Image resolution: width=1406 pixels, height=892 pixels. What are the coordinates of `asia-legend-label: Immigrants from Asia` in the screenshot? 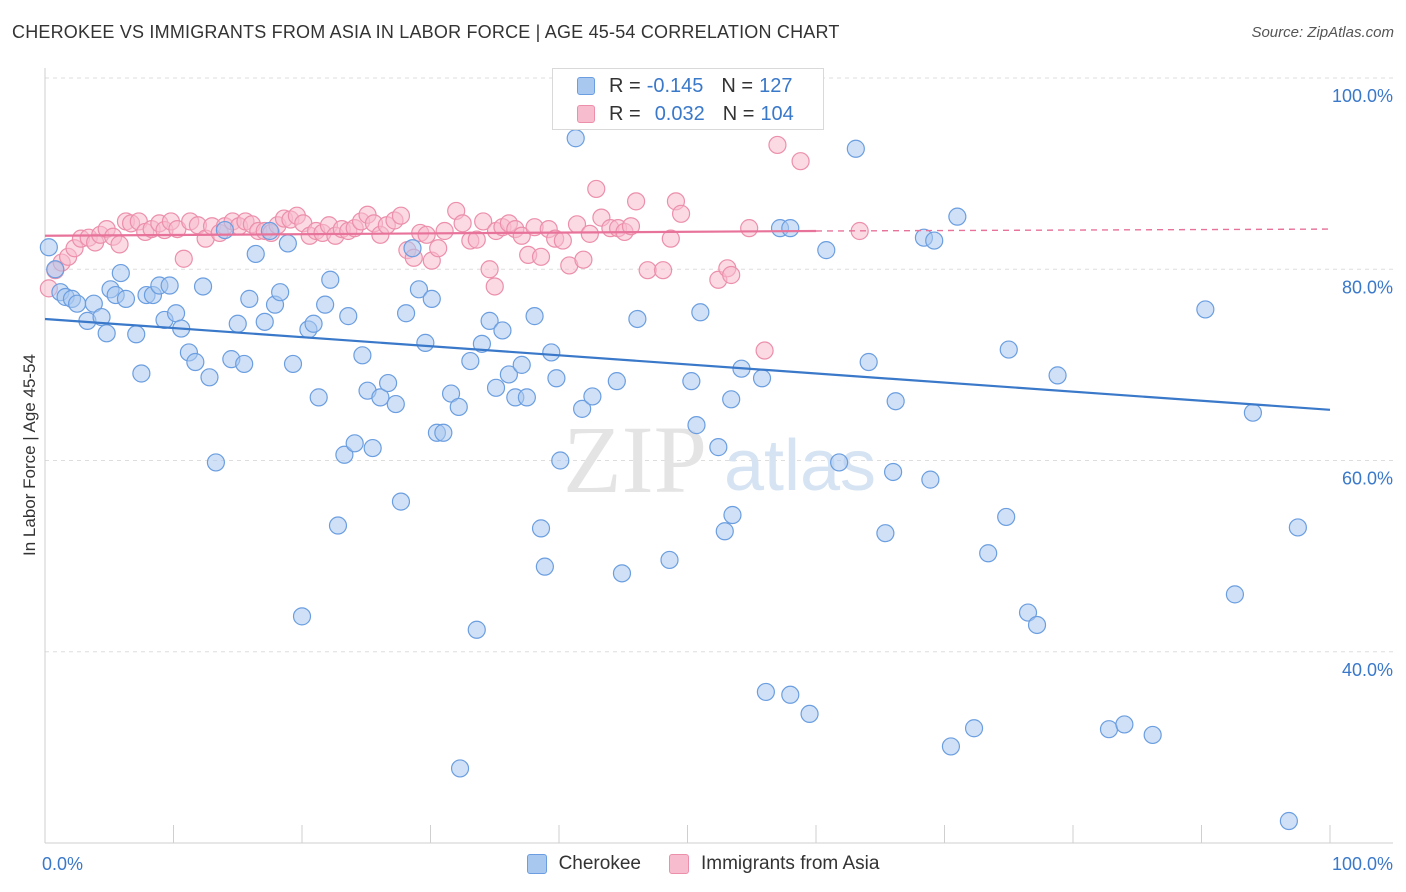 It's located at (790, 863).